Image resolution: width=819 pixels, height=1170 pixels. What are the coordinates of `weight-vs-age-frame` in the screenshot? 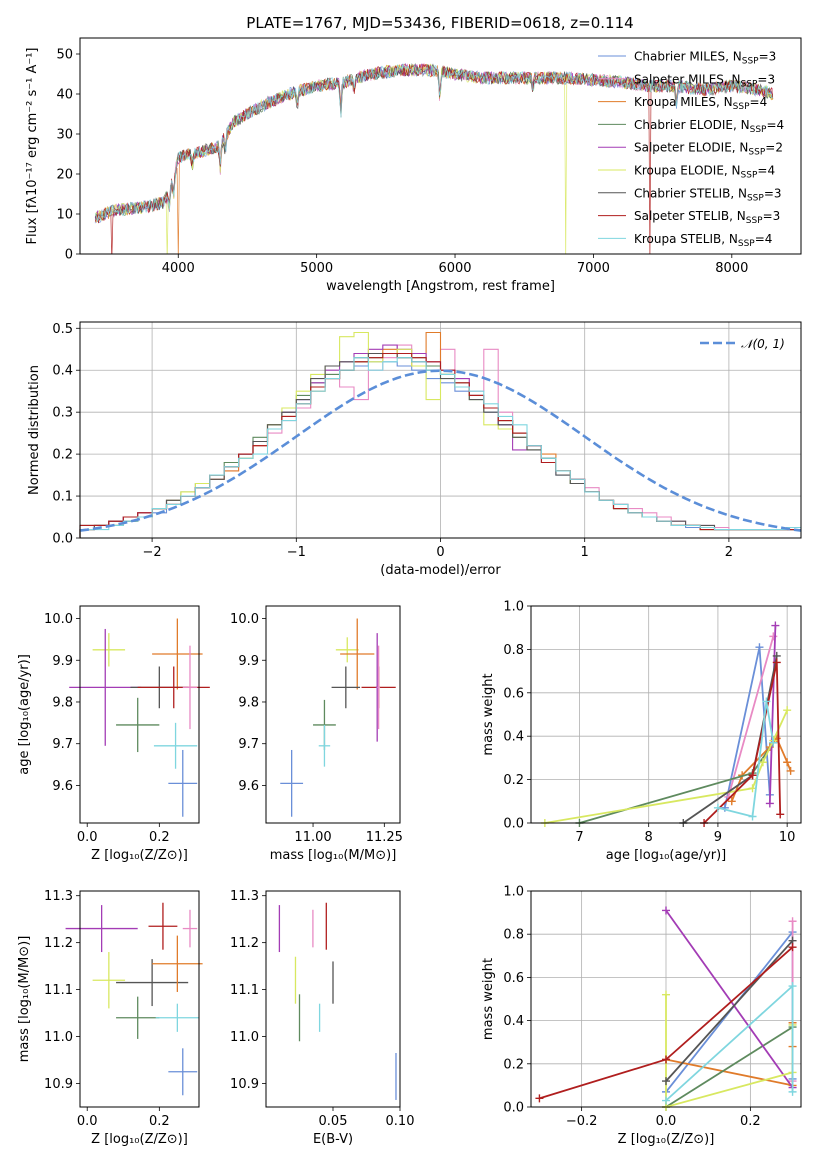 It's located at (666, 714).